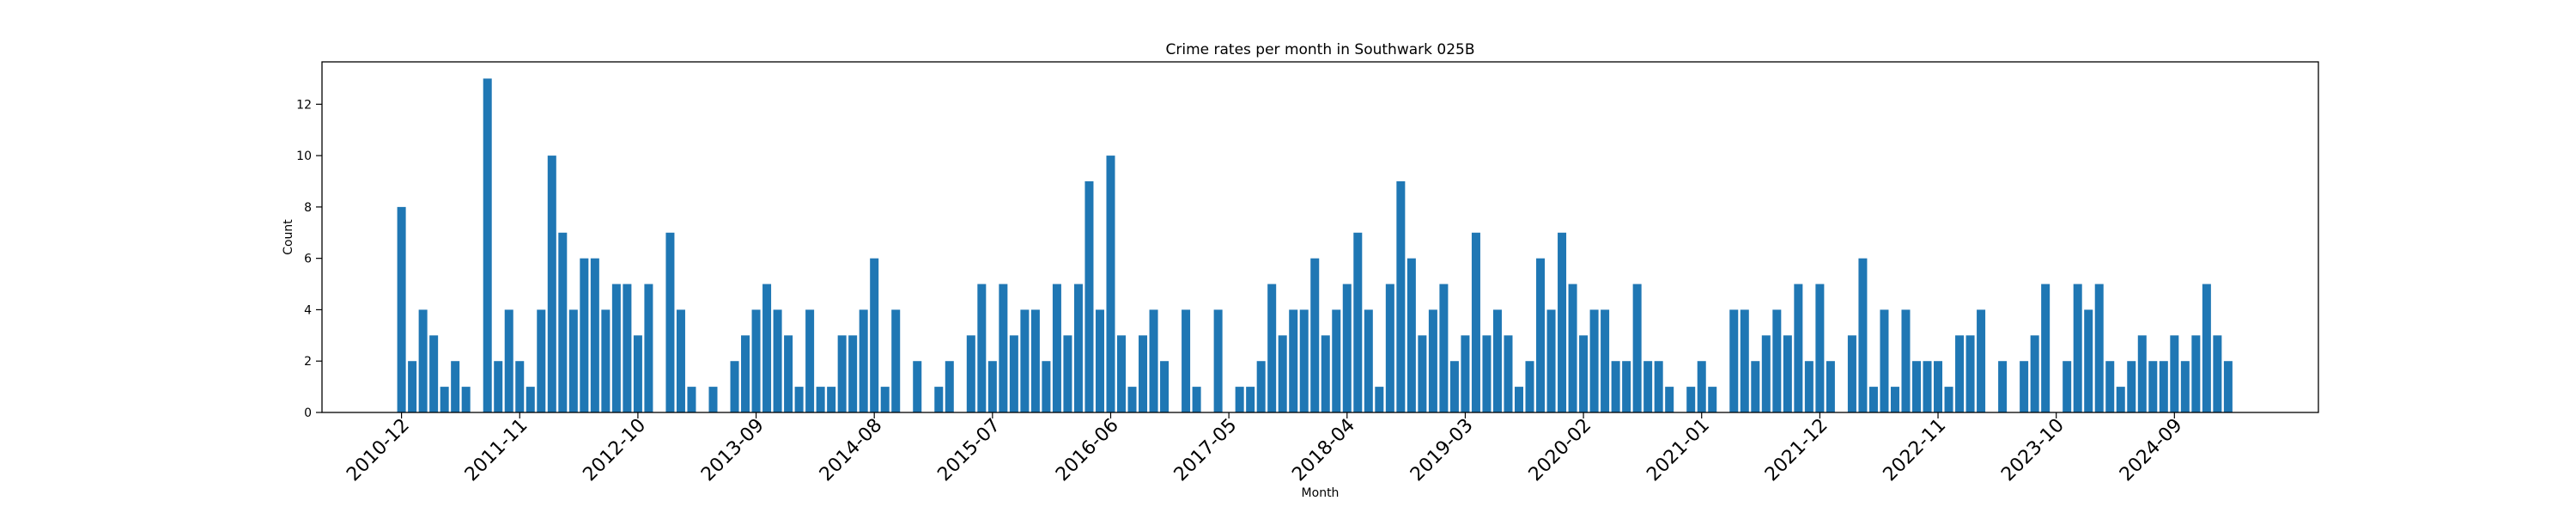 This screenshot has height=519, width=2576. I want to click on bar: 2020-02: 3, so click(1584, 373).